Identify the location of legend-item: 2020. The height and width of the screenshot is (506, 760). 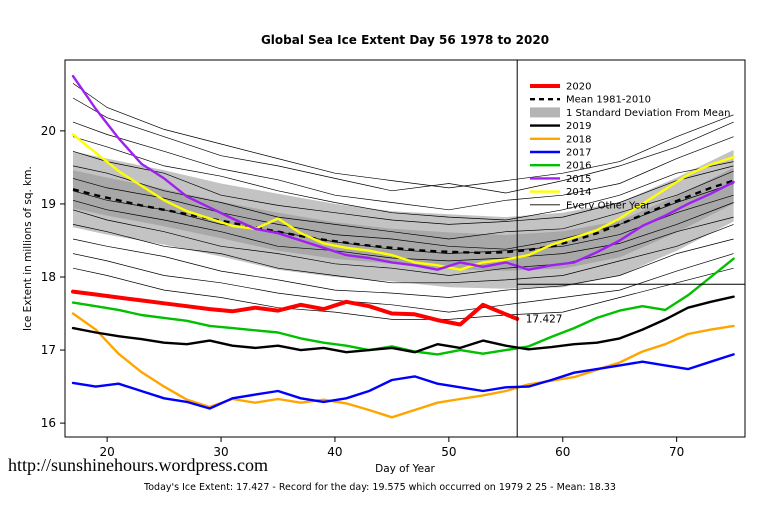
(560, 87).